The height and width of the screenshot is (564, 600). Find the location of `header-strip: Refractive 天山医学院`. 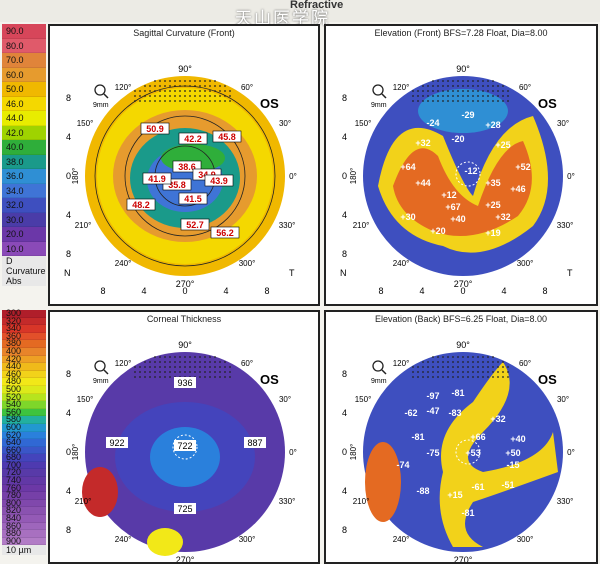

header-strip: Refractive 天山医学院 is located at coordinates (300, 14).